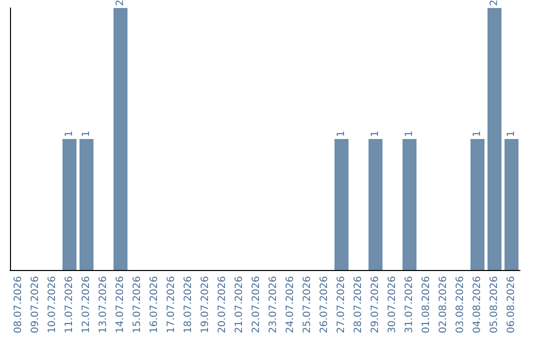 This screenshot has width=540, height=340. I want to click on x-tick-label: 21.07.2026, so click(239, 305).